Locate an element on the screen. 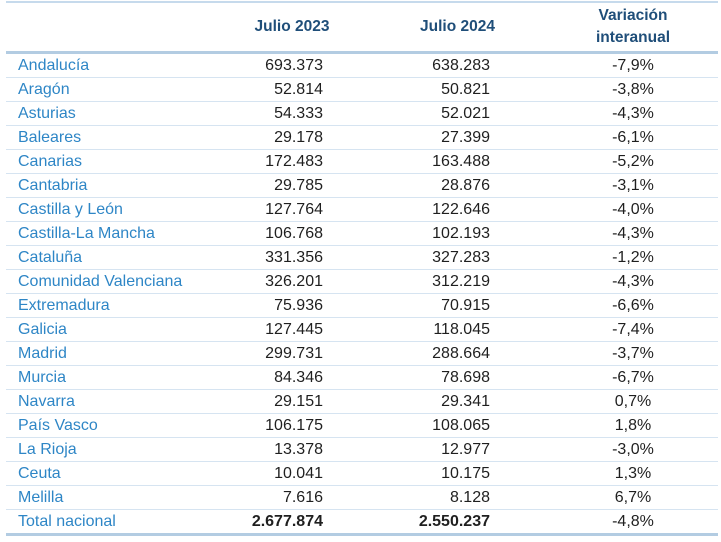  julio-2023-cell: 10.041 is located at coordinates (292, 473).